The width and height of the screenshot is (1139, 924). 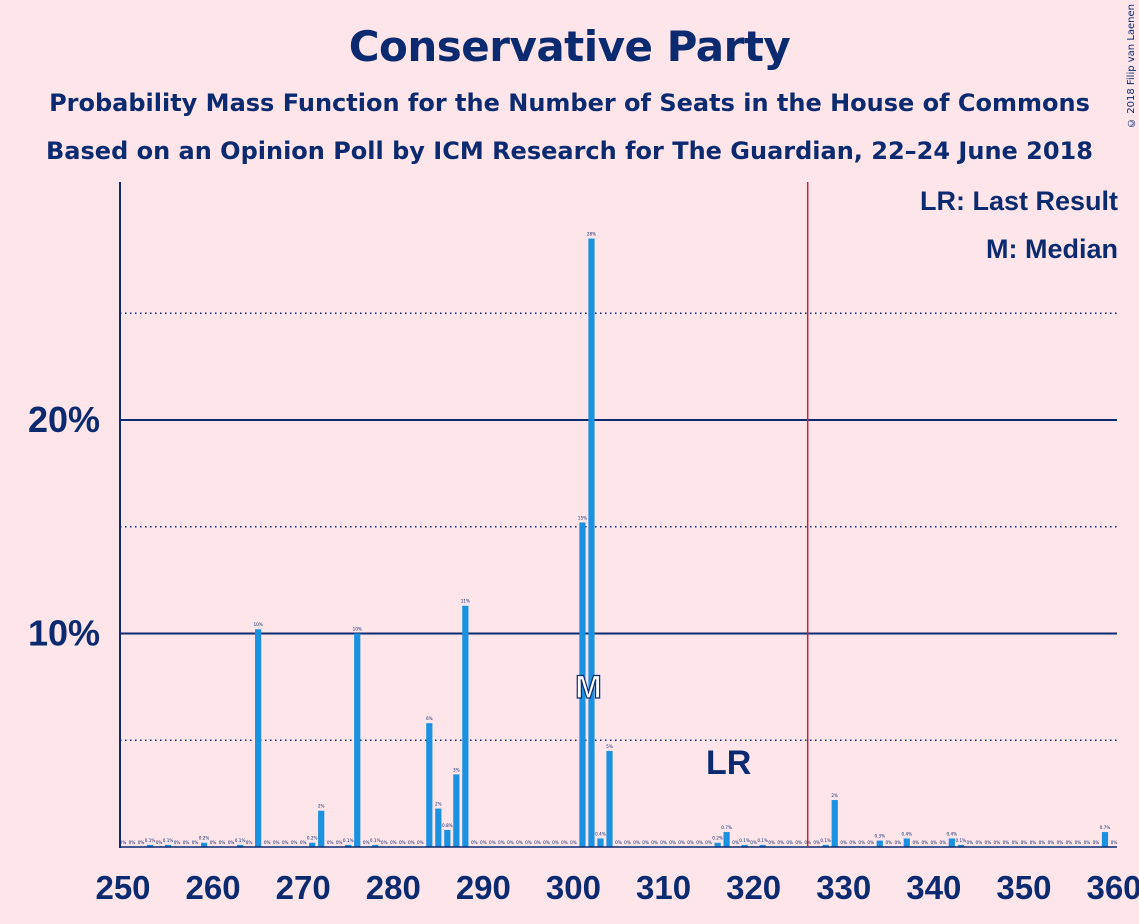 I want to click on legend-last-result: LR: Last Result, so click(x=1019, y=201).